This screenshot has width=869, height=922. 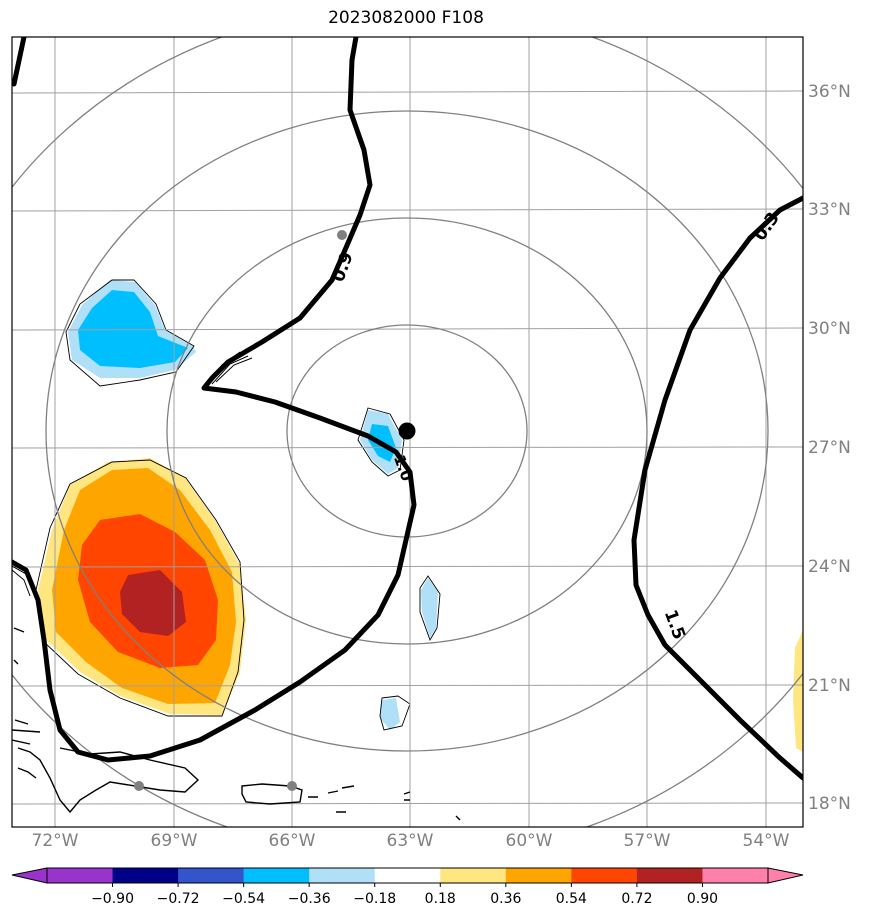 What do you see at coordinates (407, 685) in the screenshot?
I see `parallel-21n` at bounding box center [407, 685].